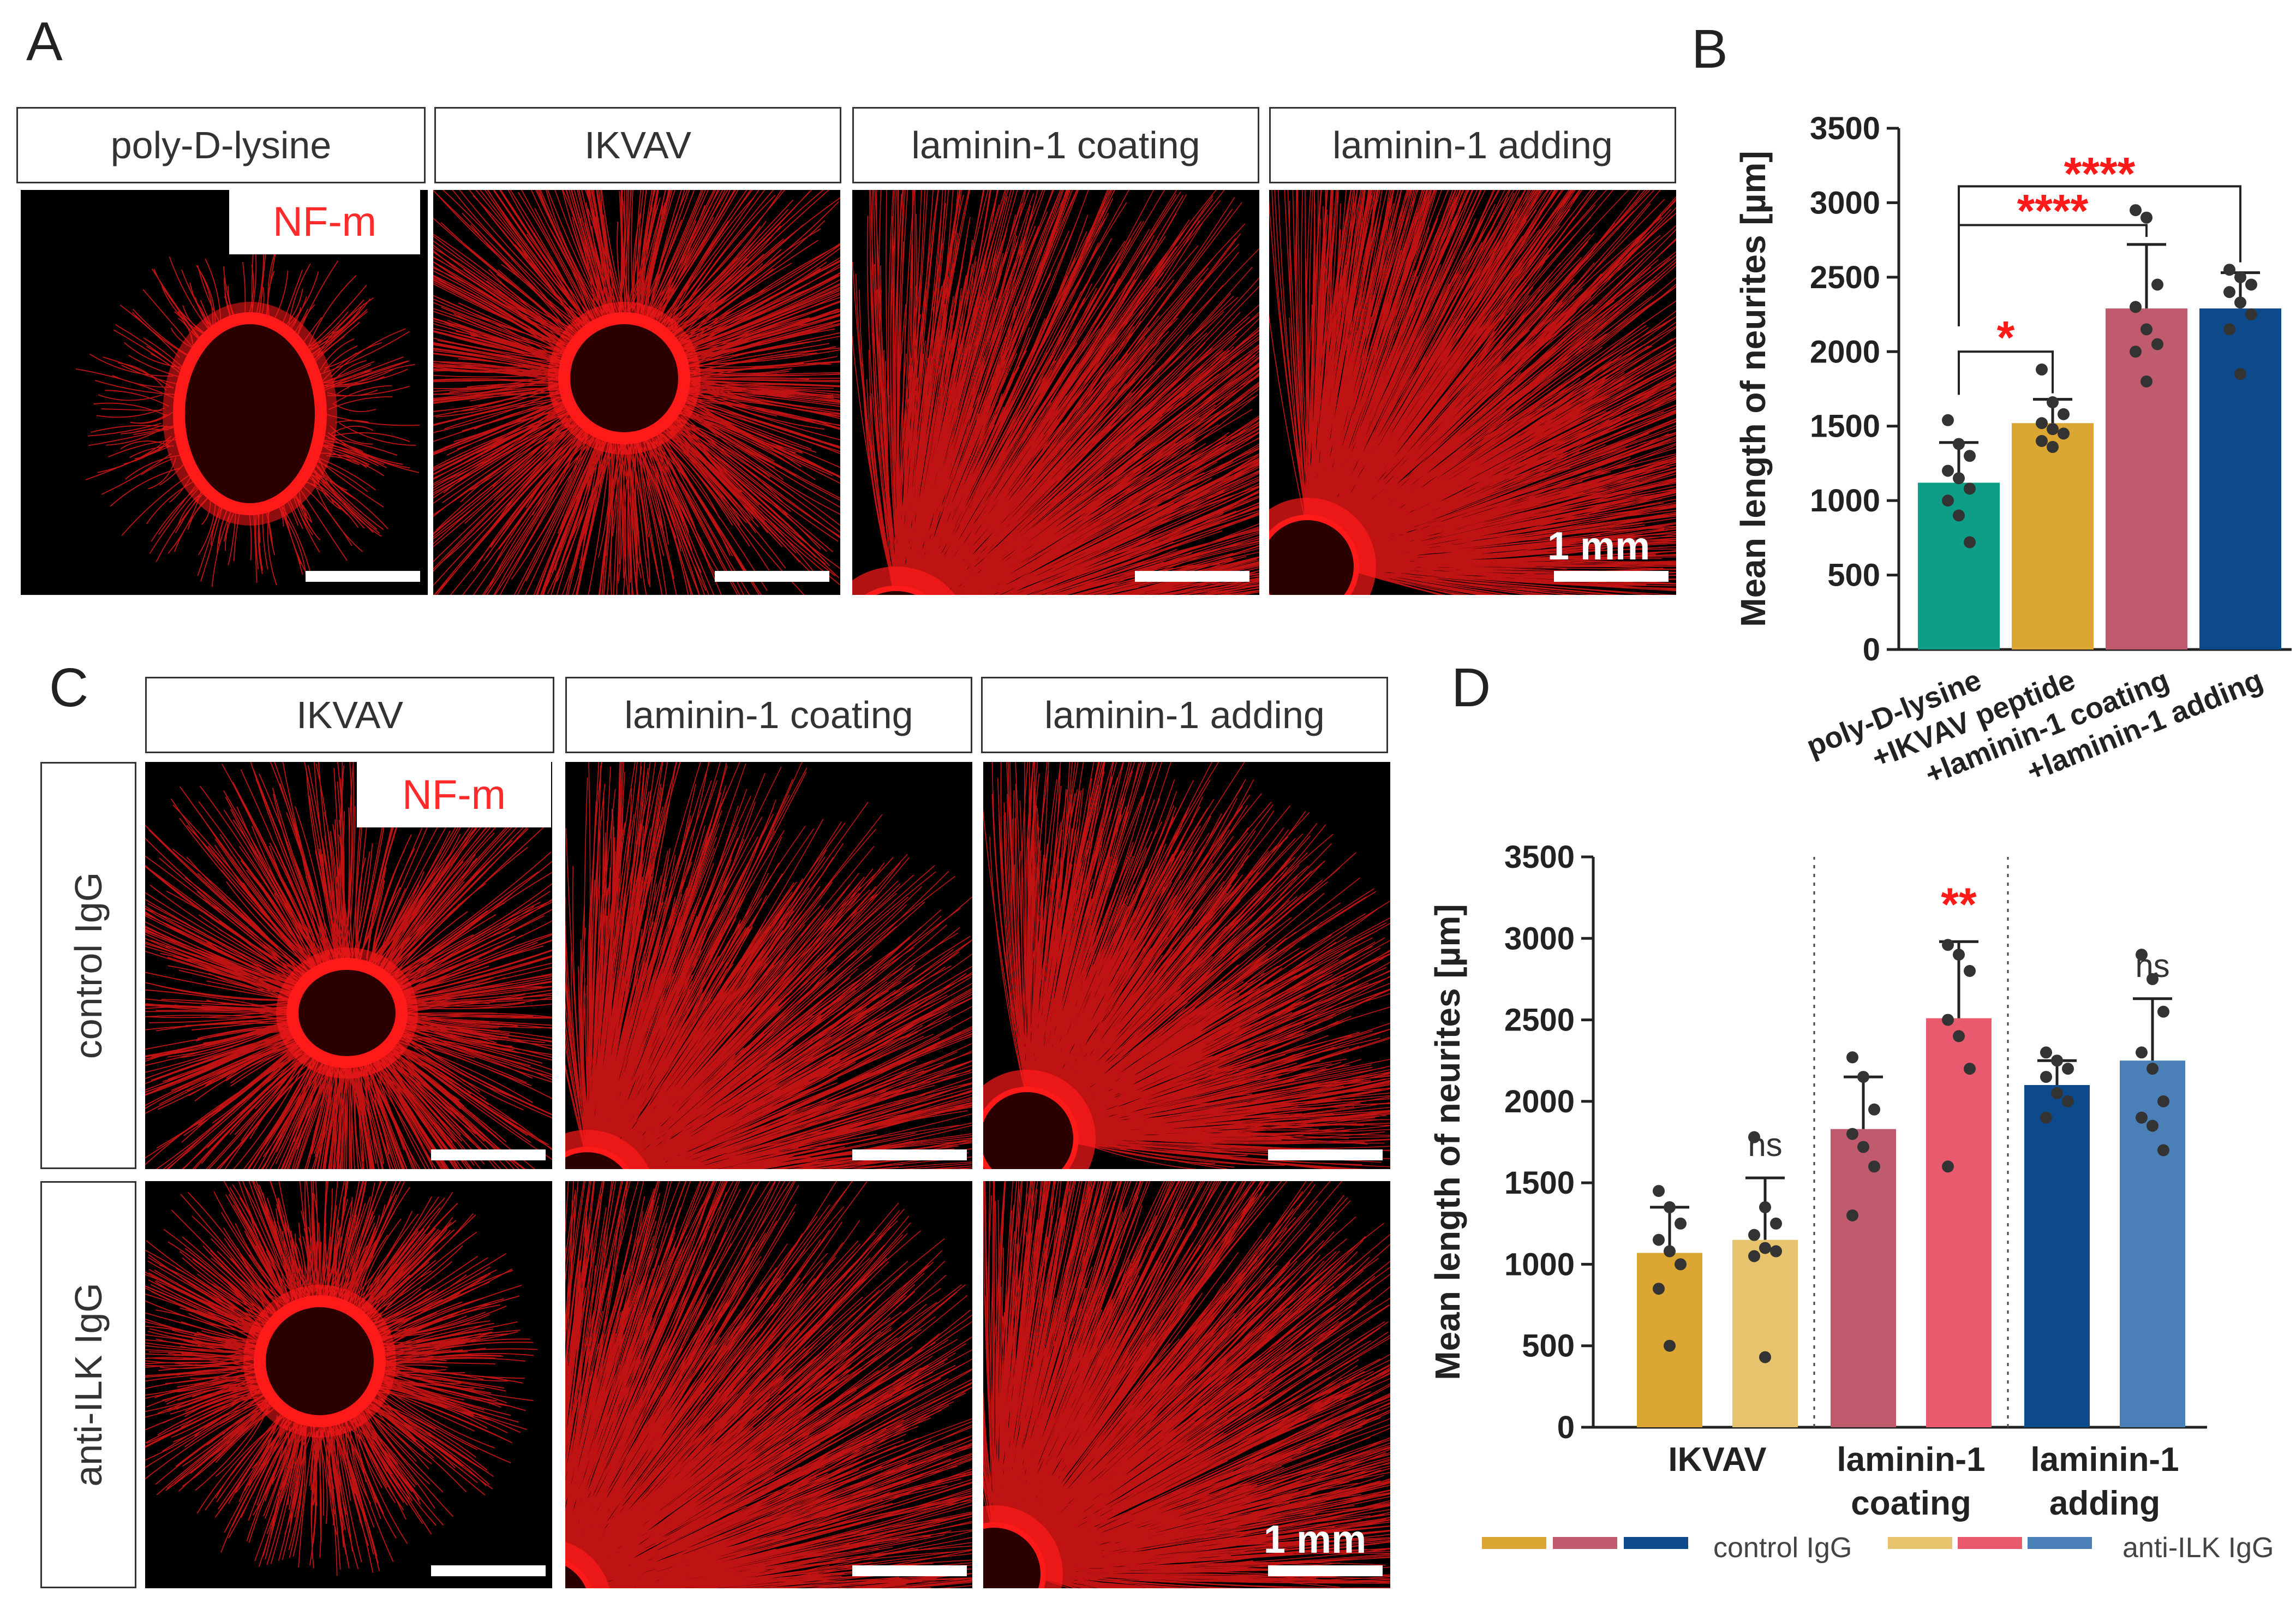 The height and width of the screenshot is (1609, 2296). I want to click on row-label-control-igg-text: control IgG, so click(88, 965).